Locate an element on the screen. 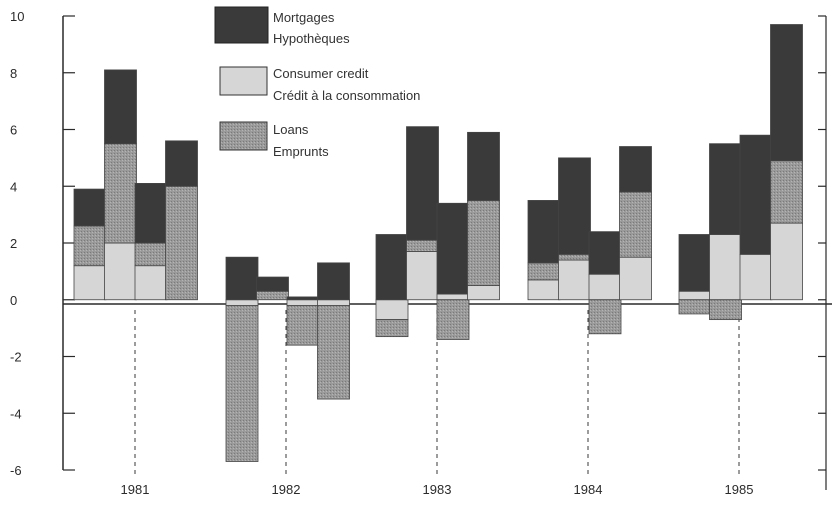 This screenshot has height=505, width=832. legend-item-mortgages: Mortgages Hypothèques is located at coordinates (282, 26).